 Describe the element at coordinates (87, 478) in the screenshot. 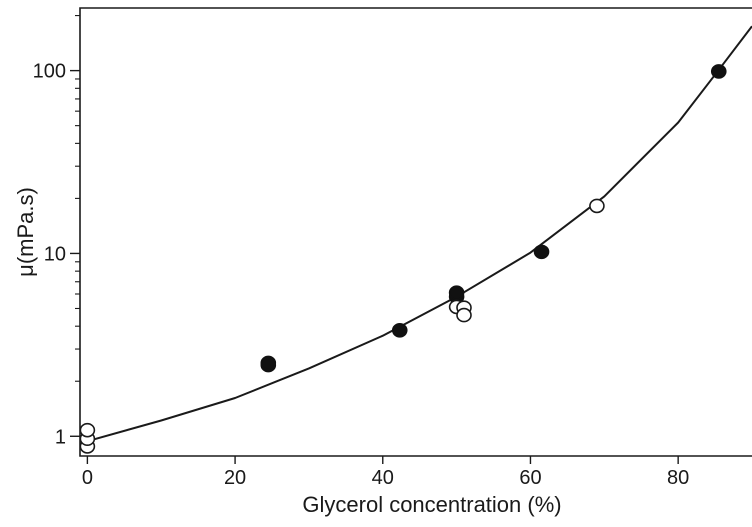

I see `x-tick-label: 0` at that location.